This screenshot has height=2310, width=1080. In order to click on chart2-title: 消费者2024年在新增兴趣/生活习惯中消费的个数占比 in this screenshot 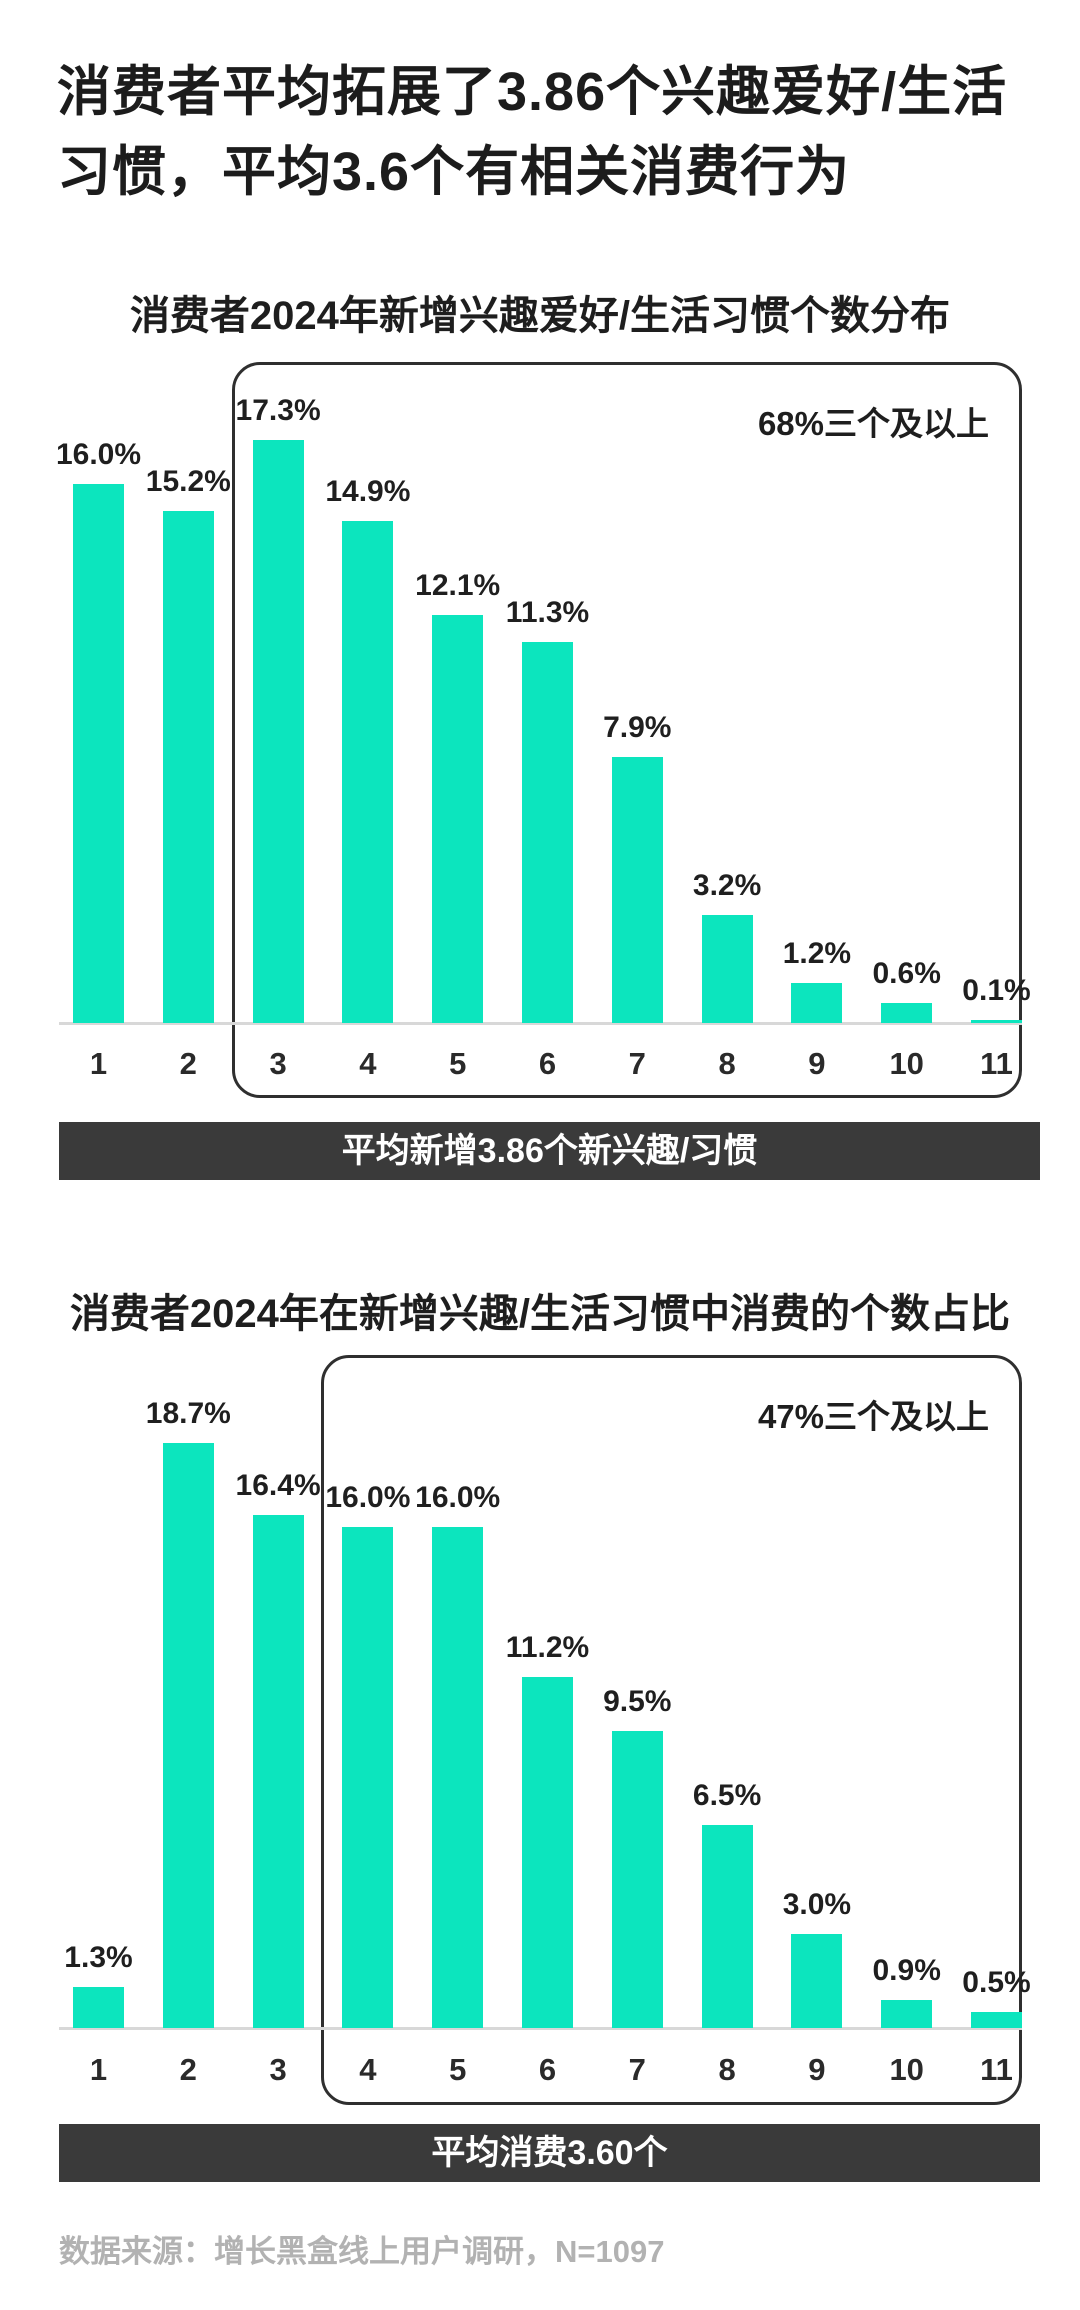, I will do `click(540, 1314)`.